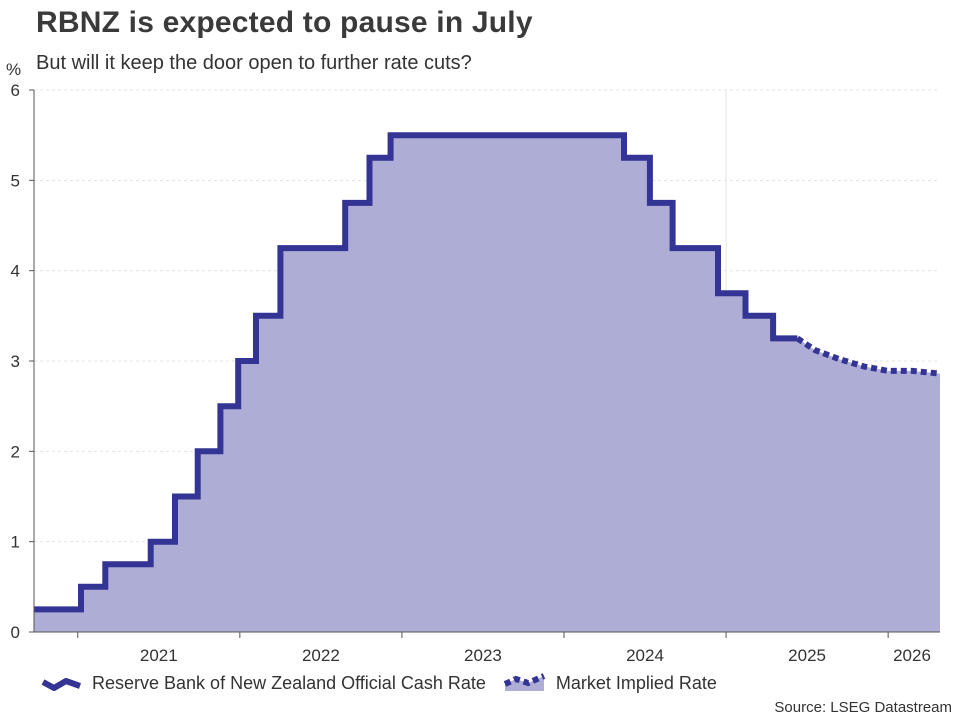 The height and width of the screenshot is (720, 960). I want to click on legend-item-market-implied-rate: Market Implied Rate, so click(609, 683).